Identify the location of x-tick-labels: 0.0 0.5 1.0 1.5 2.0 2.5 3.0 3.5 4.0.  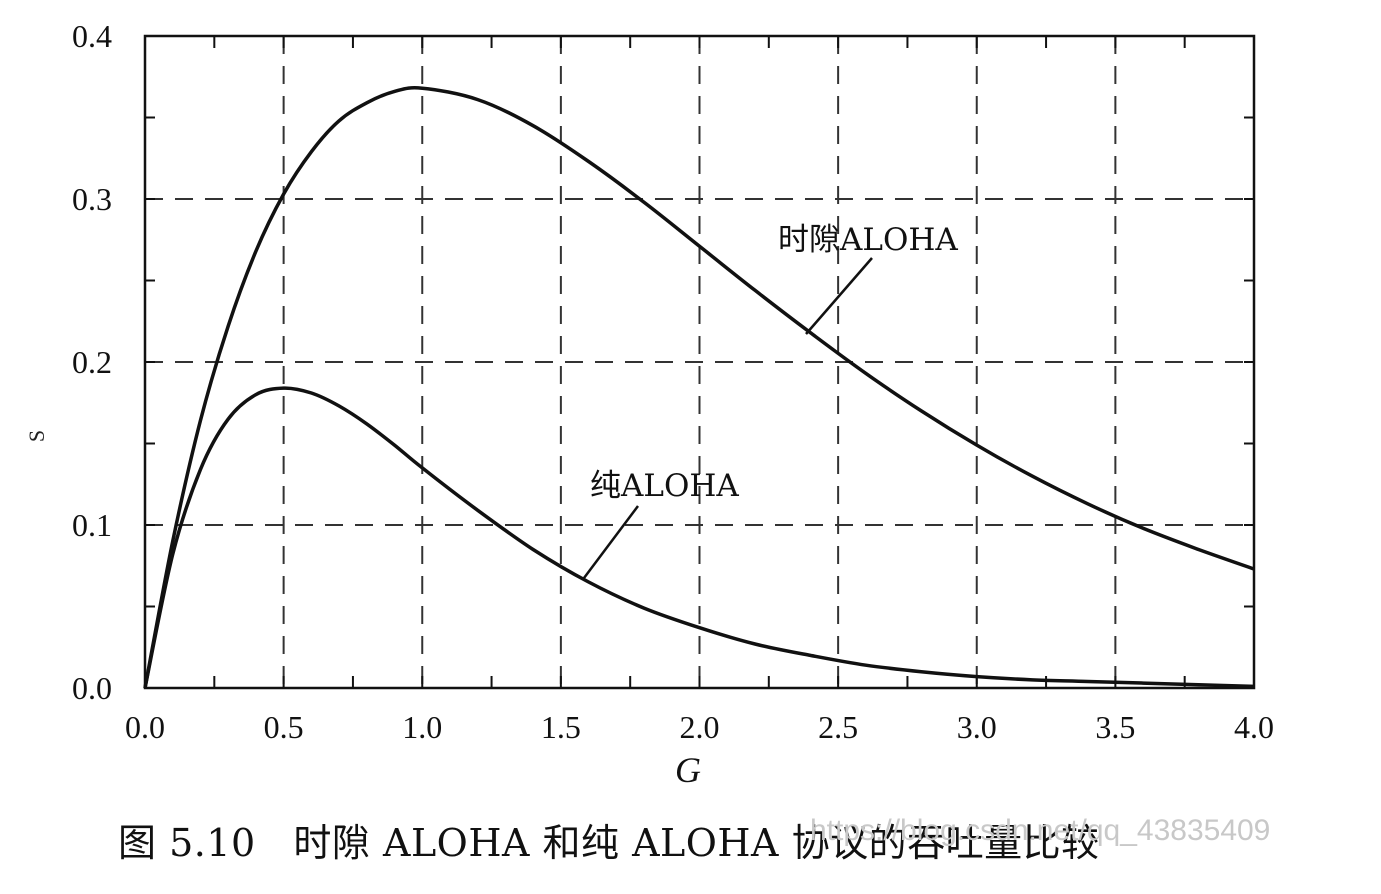
(699, 727).